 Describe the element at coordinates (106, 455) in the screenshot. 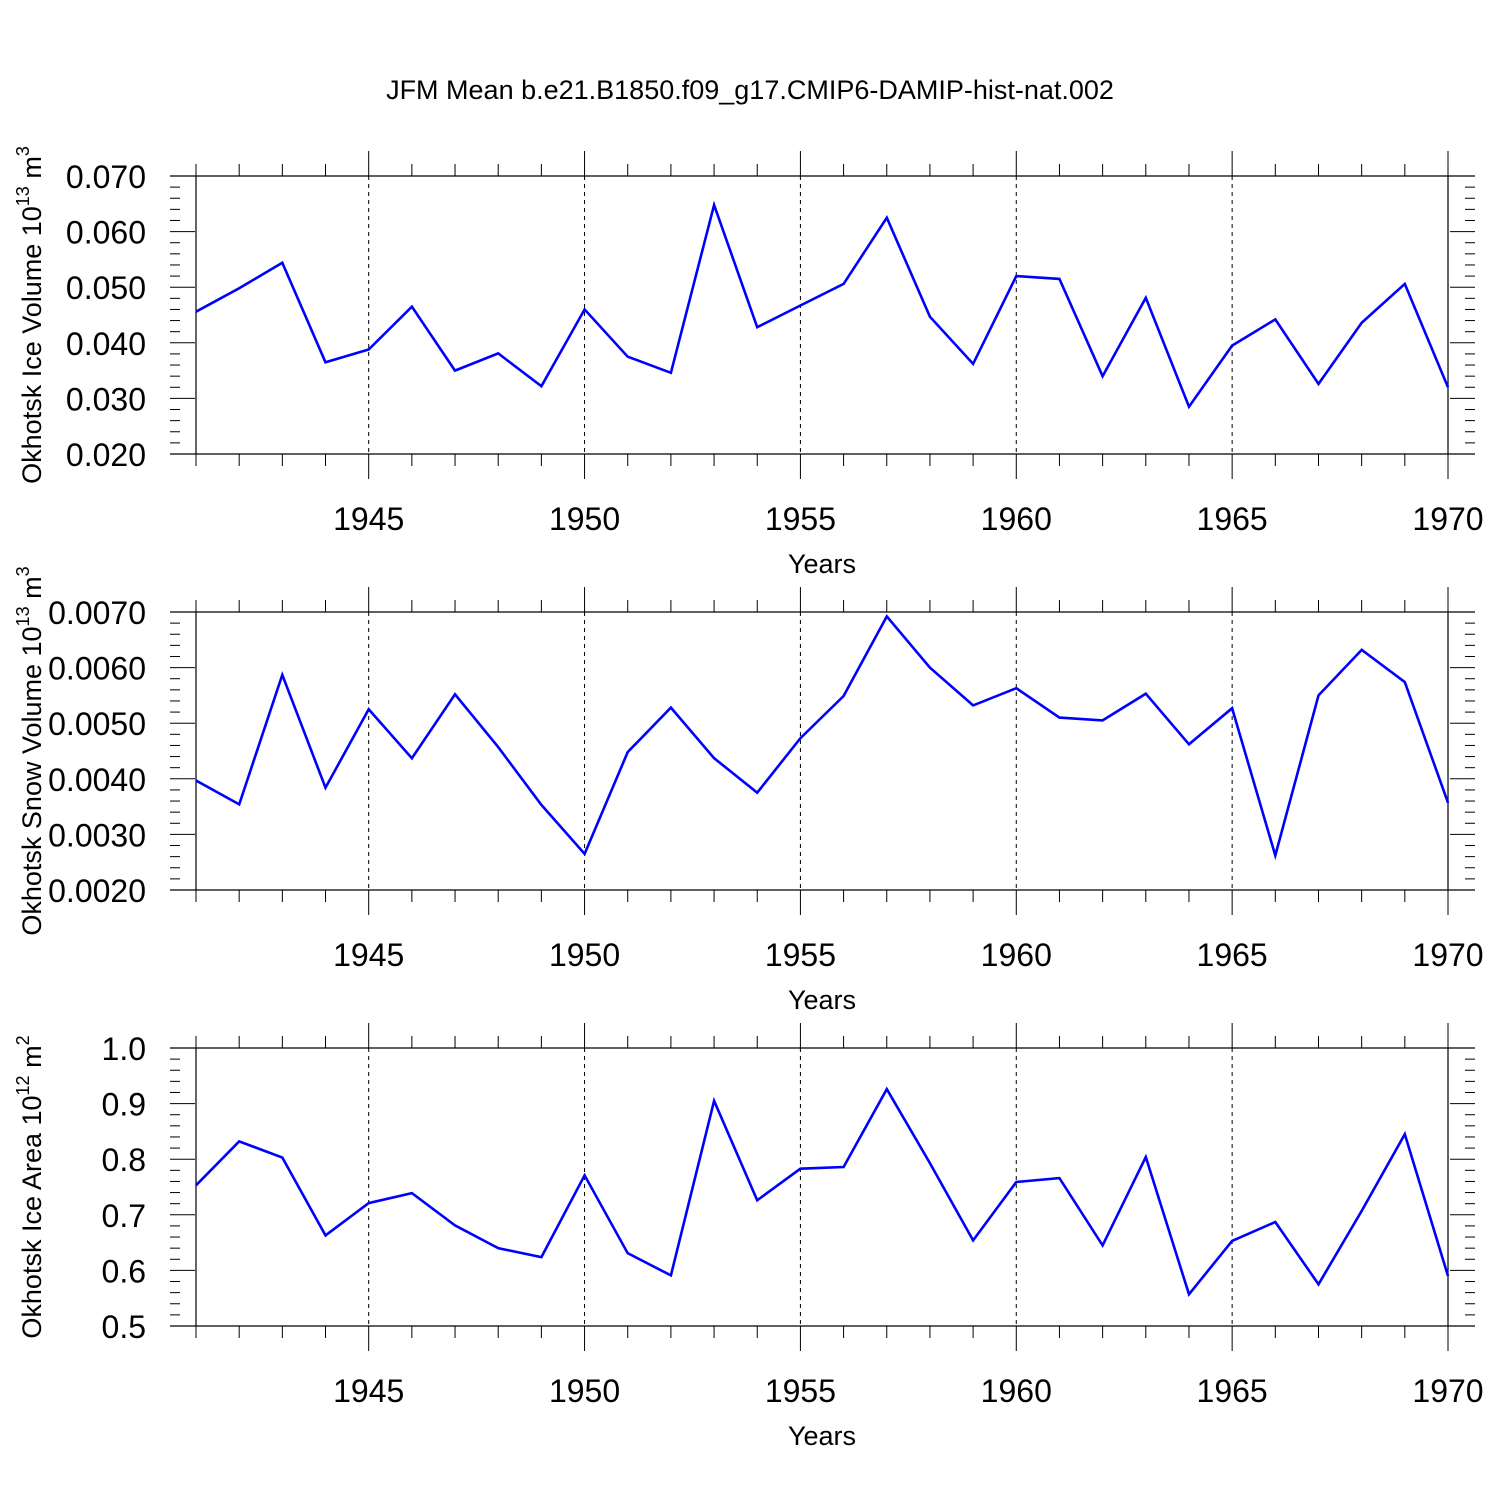

I see `y-tick-label: 0.020` at that location.